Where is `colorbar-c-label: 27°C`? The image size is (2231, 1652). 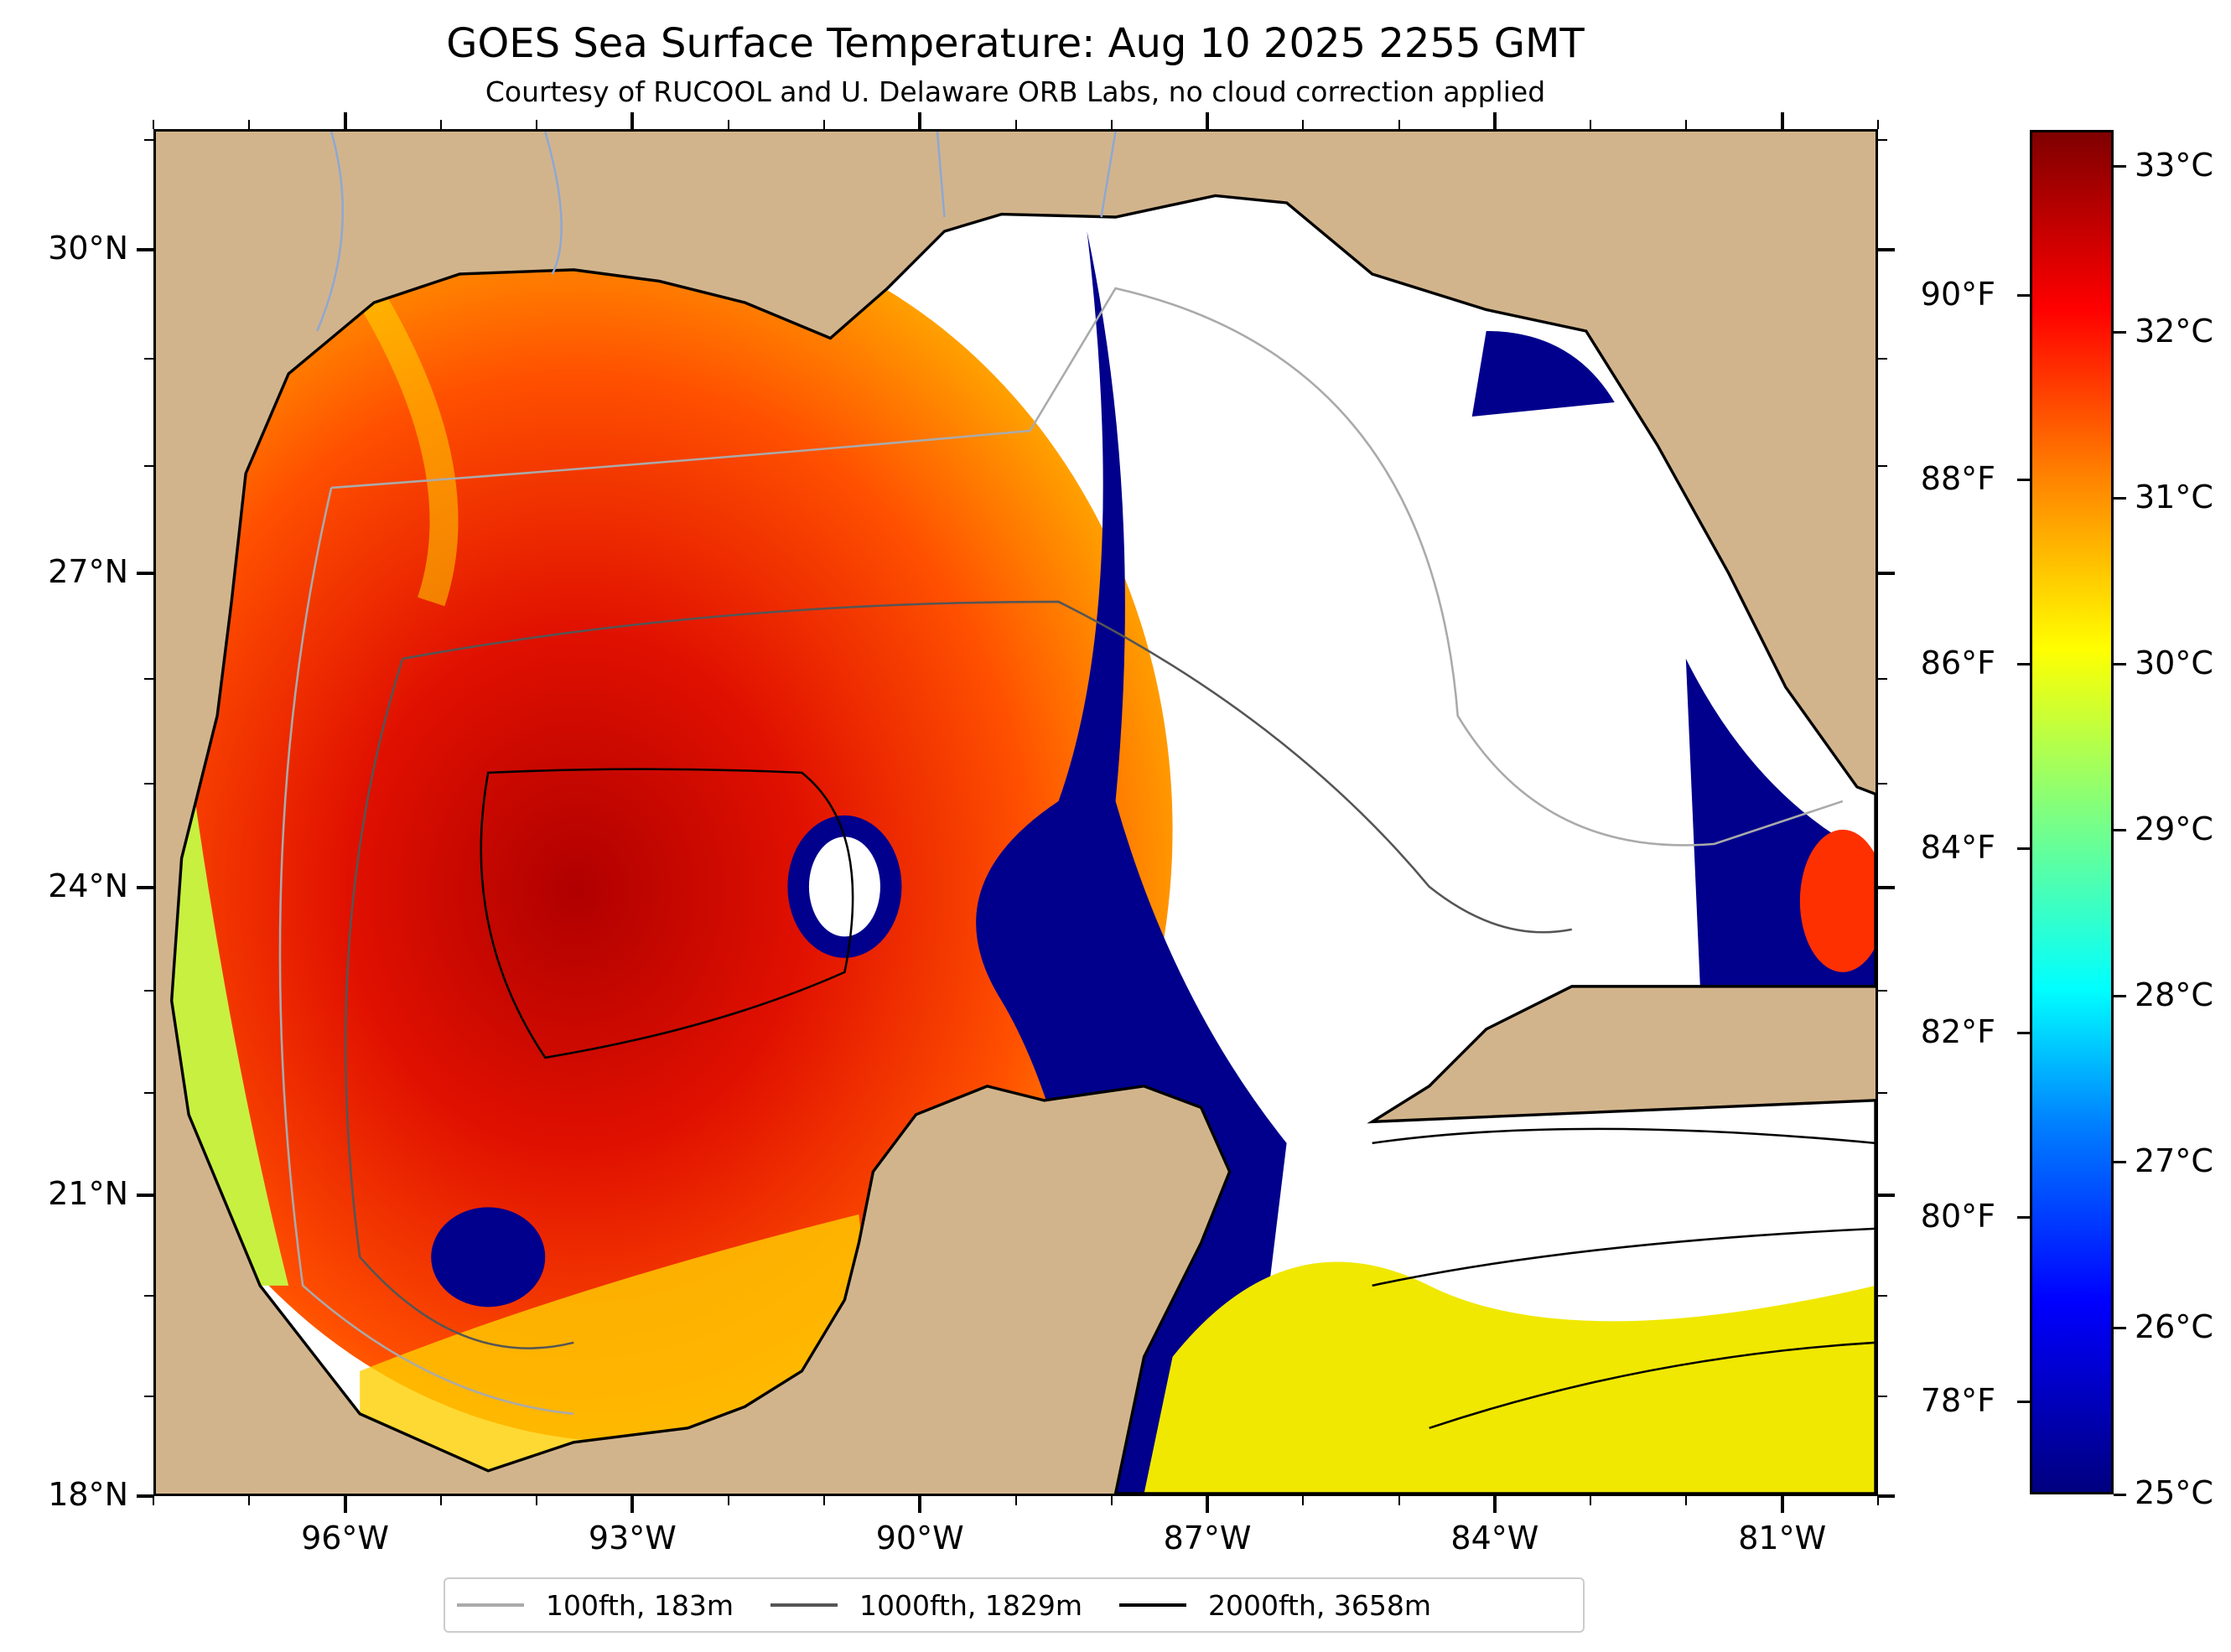
colorbar-c-label: 27°C is located at coordinates (2174, 1160).